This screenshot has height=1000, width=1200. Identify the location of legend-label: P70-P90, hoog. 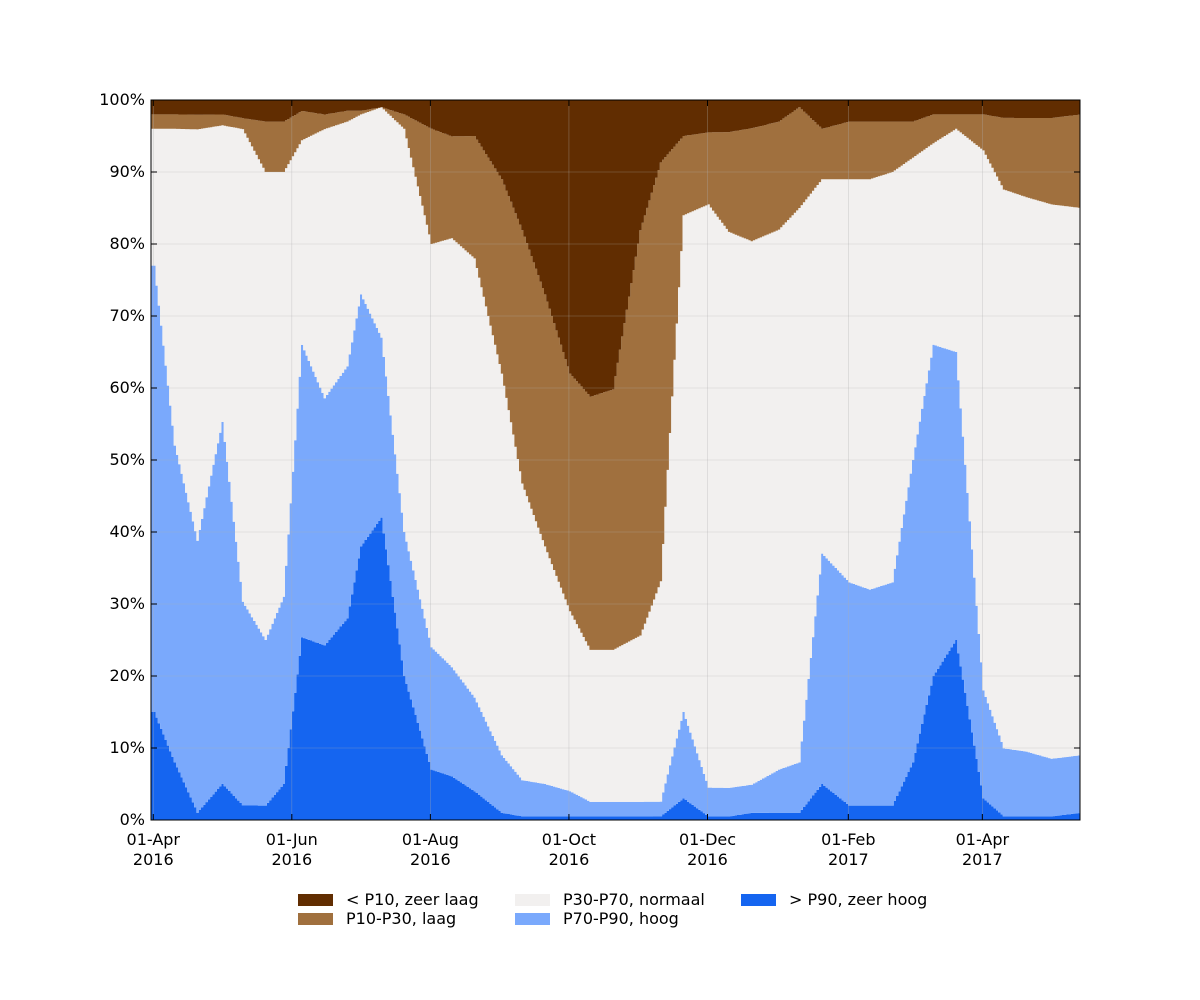
(621, 918).